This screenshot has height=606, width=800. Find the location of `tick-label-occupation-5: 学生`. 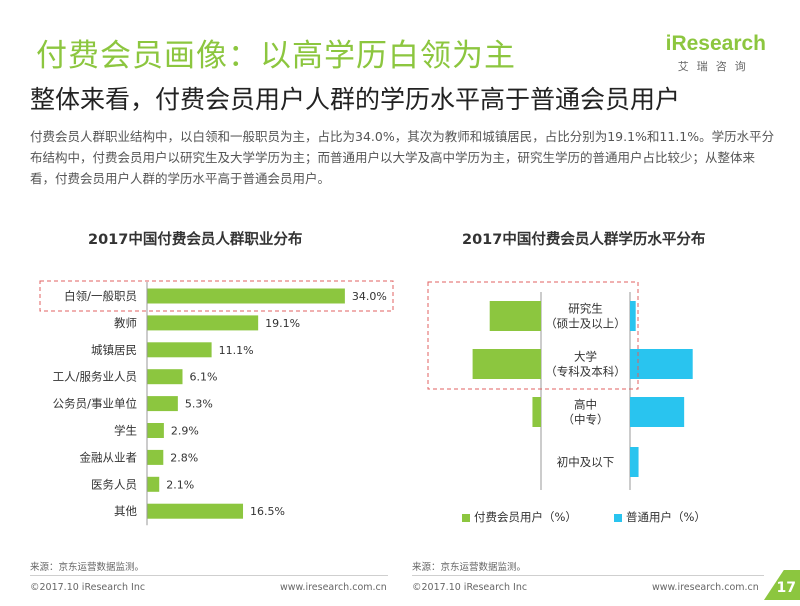

tick-label-occupation-5: 学生 is located at coordinates (125, 431).